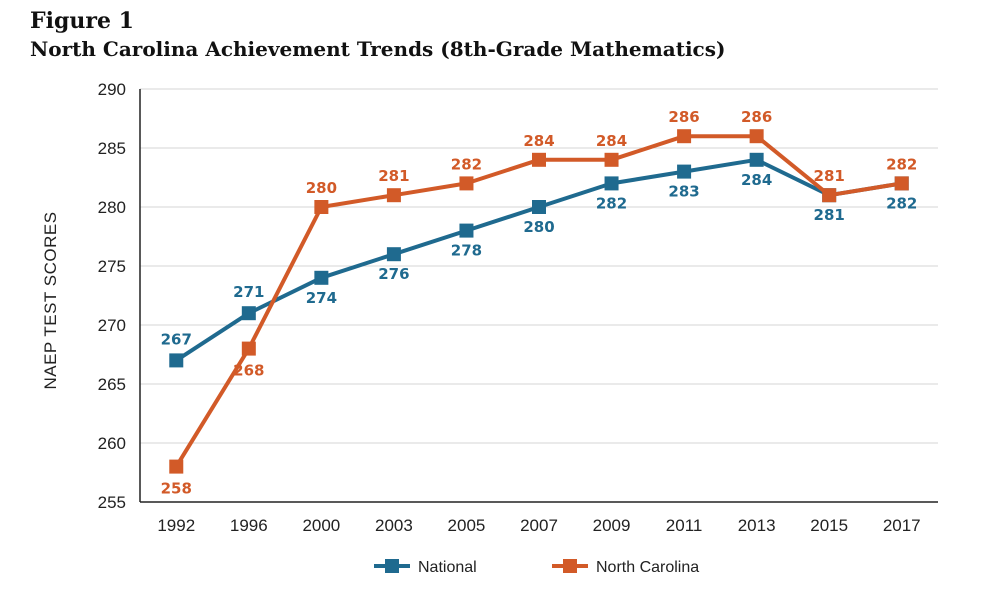  I want to click on y-tick-label: 260, so click(112, 443).